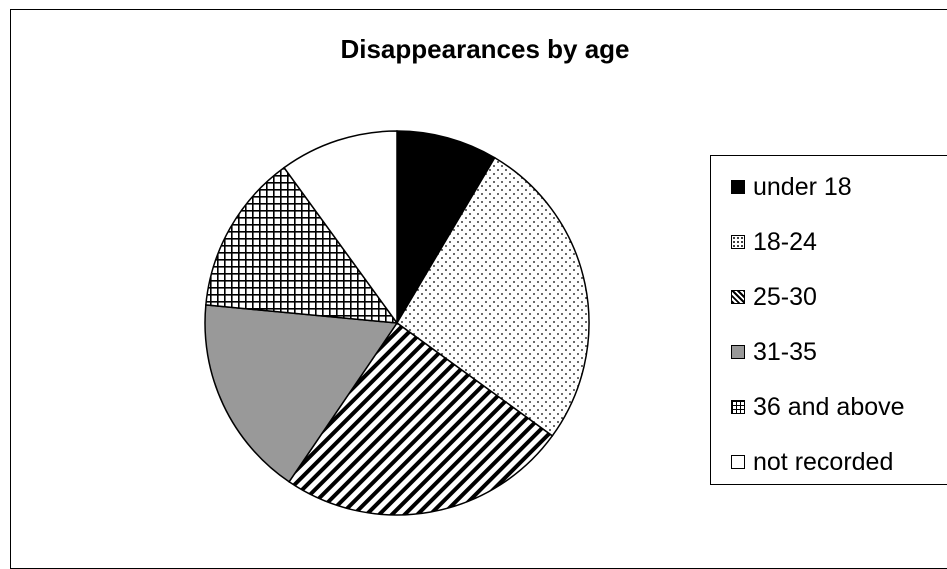 This screenshot has height=569, width=947. I want to click on legend-label: 36 and above, so click(829, 406).